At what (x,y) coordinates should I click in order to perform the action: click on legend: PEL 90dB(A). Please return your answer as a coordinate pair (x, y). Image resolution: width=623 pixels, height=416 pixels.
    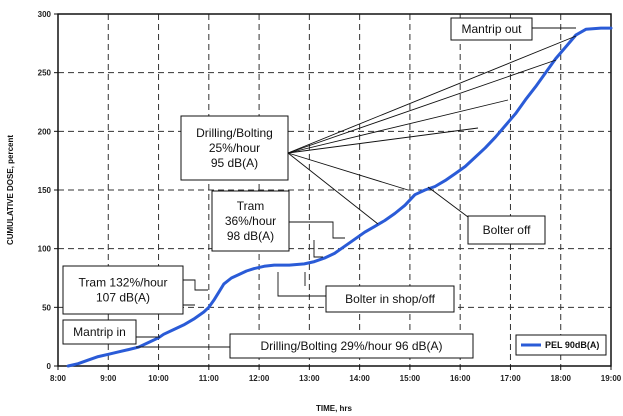
    Looking at the image, I should click on (561, 345).